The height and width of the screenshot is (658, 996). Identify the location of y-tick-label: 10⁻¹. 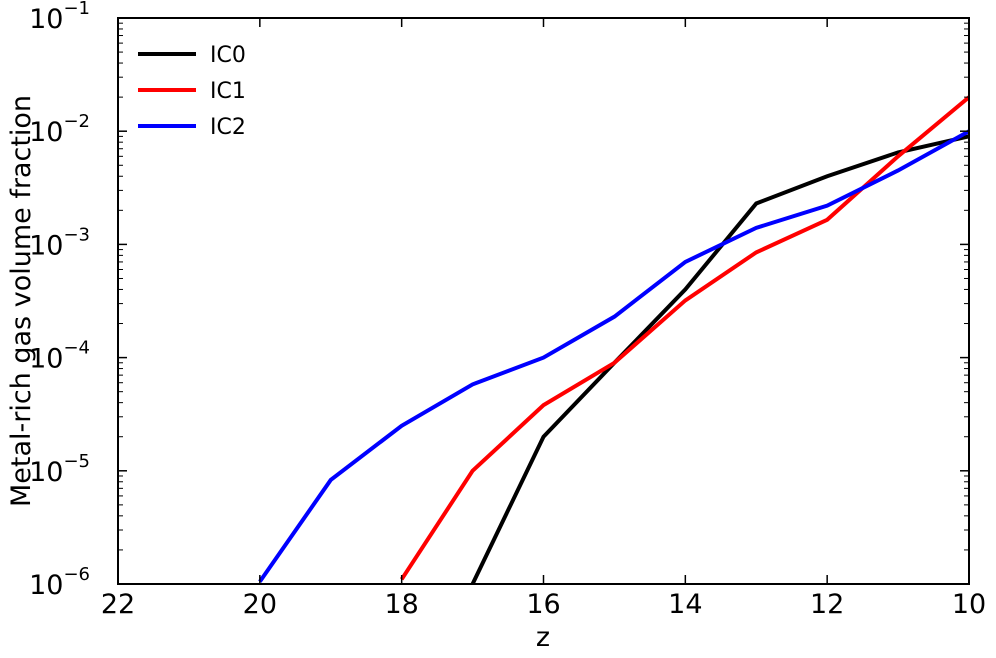
(59, 17).